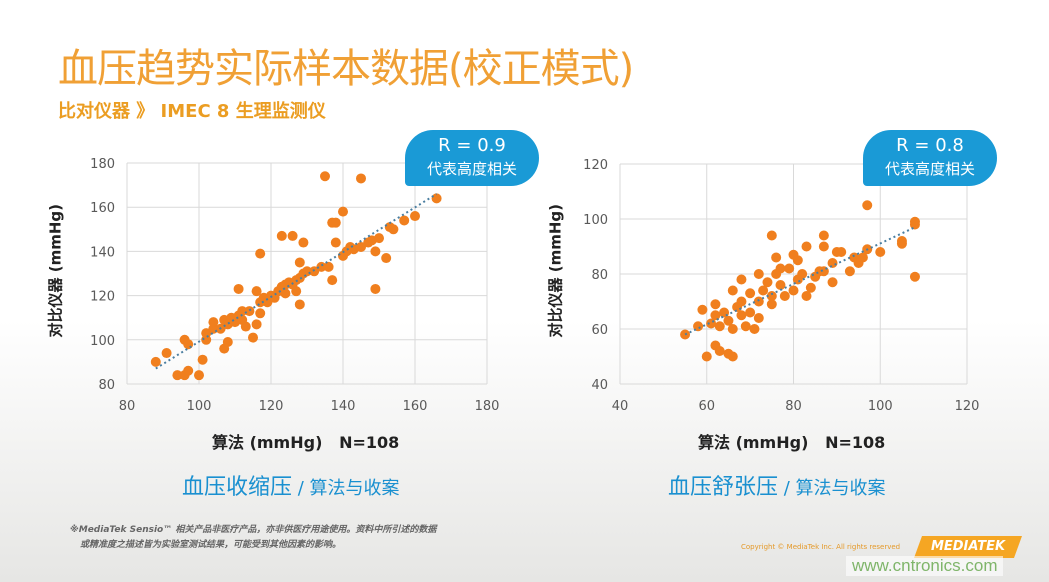  What do you see at coordinates (925, 566) in the screenshot?
I see `watermark: www.cntronics.com` at bounding box center [925, 566].